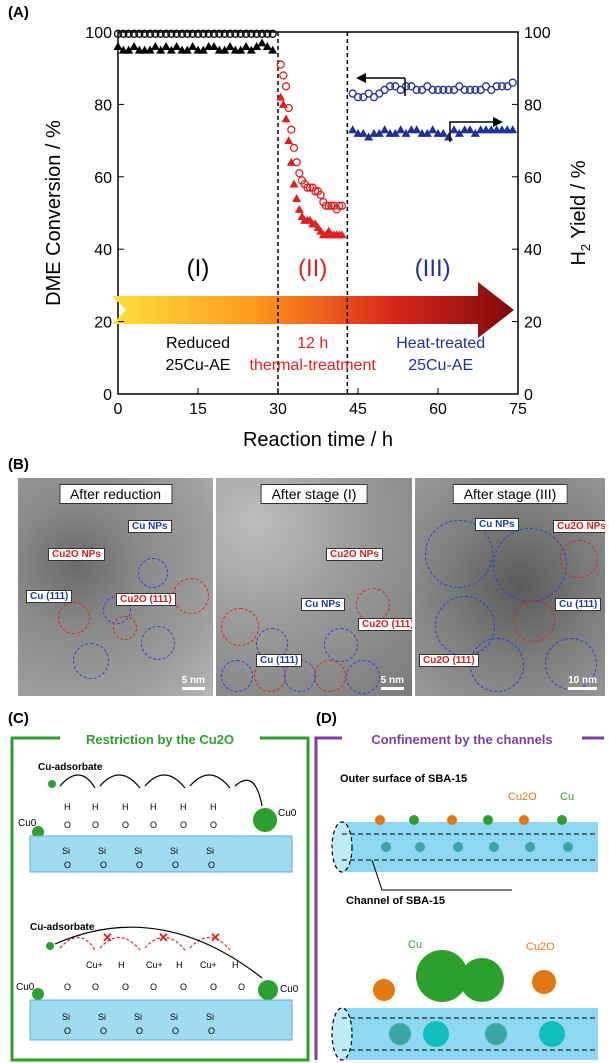 The height and width of the screenshot is (1063, 609). I want to click on stage-note: Heat-treated, so click(440, 343).